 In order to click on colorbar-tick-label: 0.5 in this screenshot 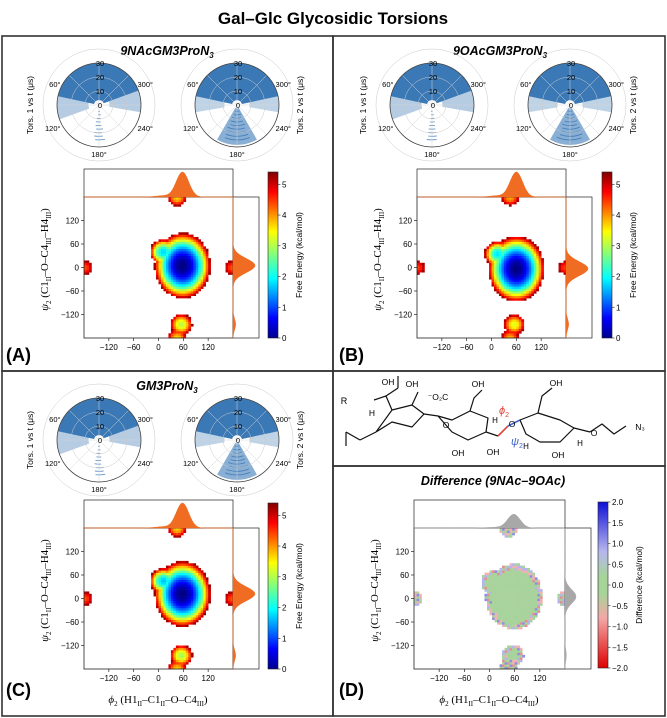, I will do `click(618, 564)`.